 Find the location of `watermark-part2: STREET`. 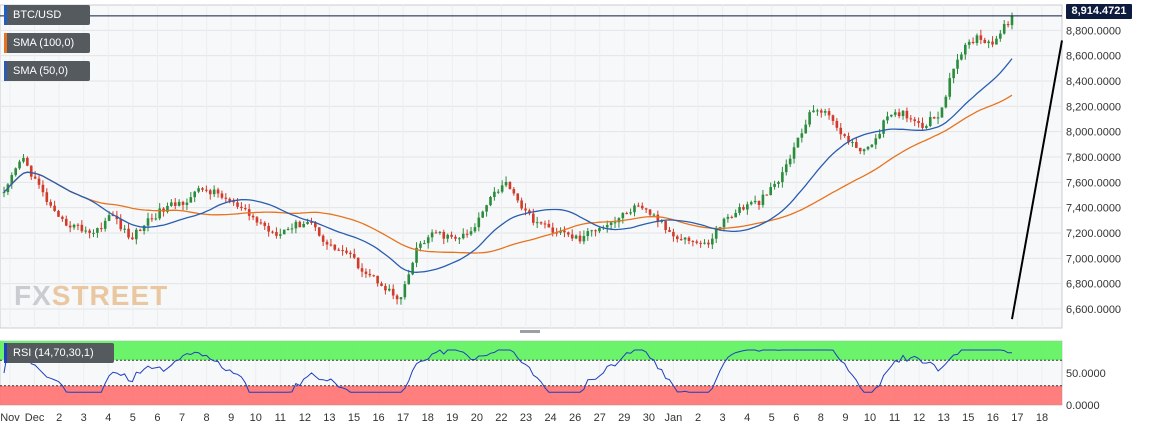

watermark-part2: STREET is located at coordinates (110, 295).